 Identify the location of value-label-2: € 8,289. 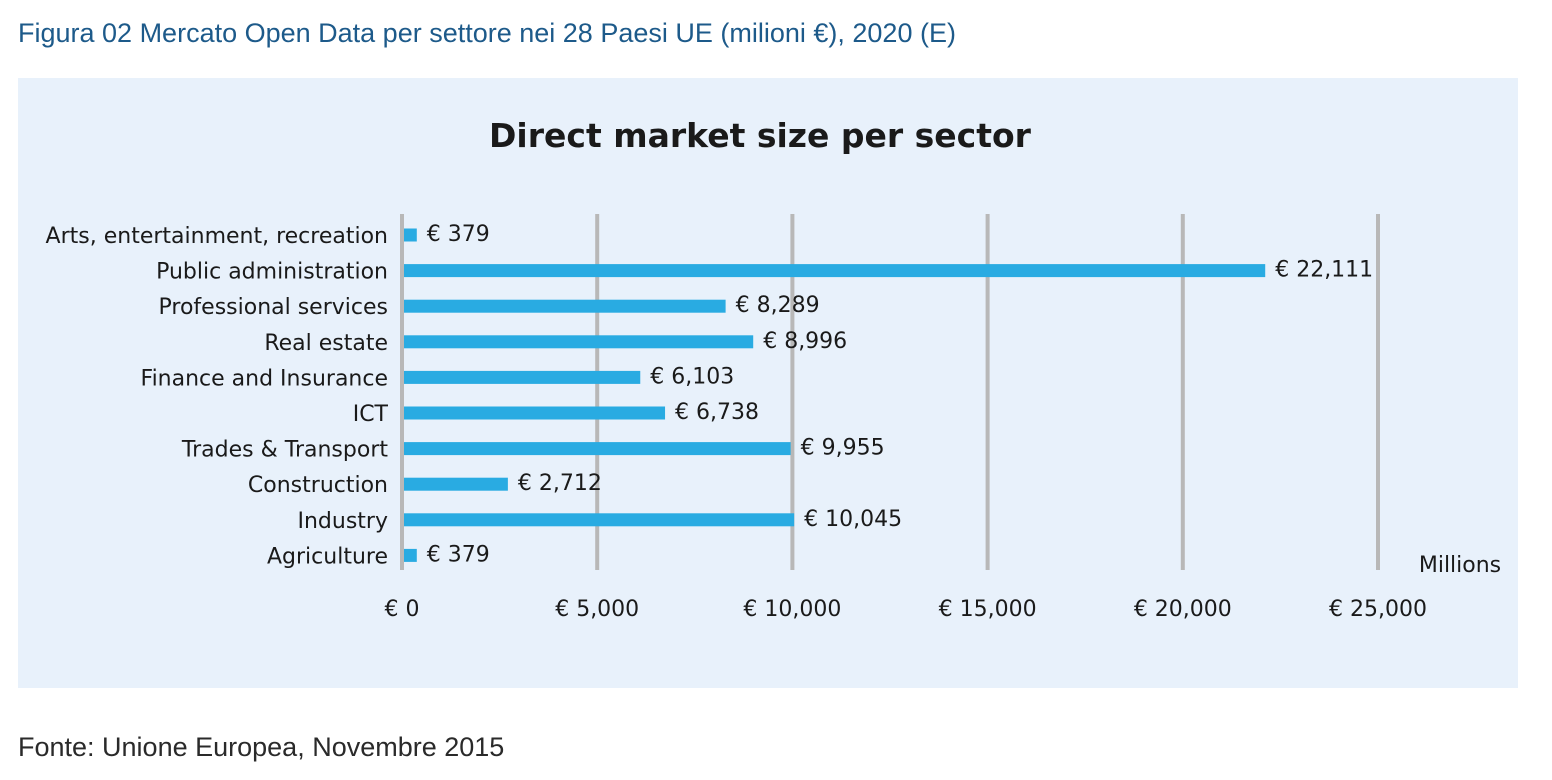
(778, 305).